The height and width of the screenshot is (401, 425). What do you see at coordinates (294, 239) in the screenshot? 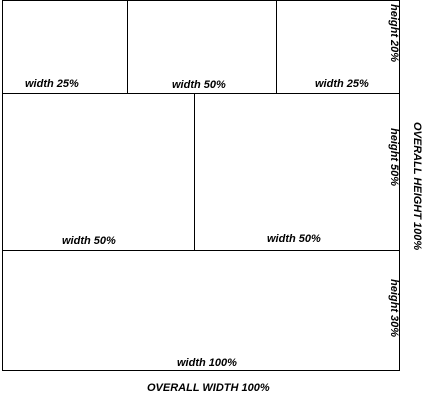
I see `row2-cell2-label: width 50%` at bounding box center [294, 239].